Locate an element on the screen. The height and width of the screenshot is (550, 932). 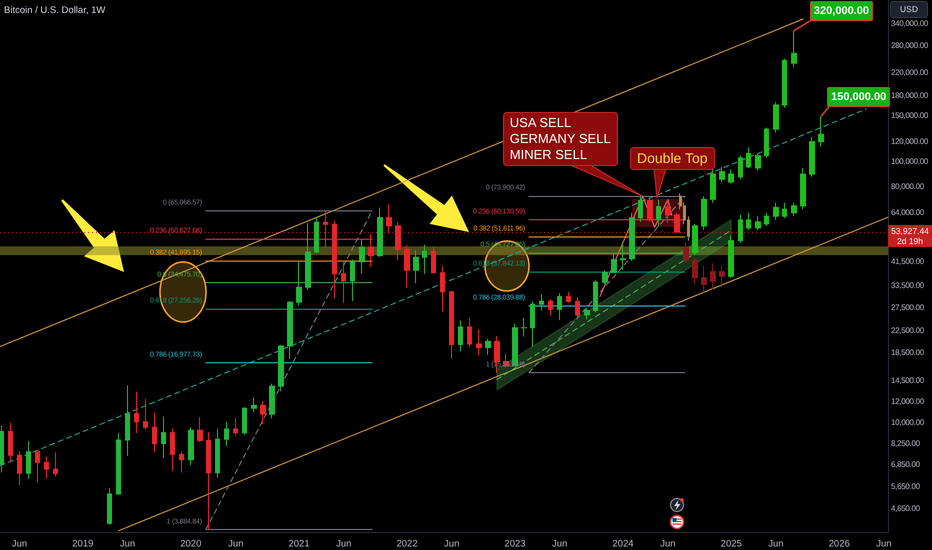
line-series is located at coordinates (635, 247).